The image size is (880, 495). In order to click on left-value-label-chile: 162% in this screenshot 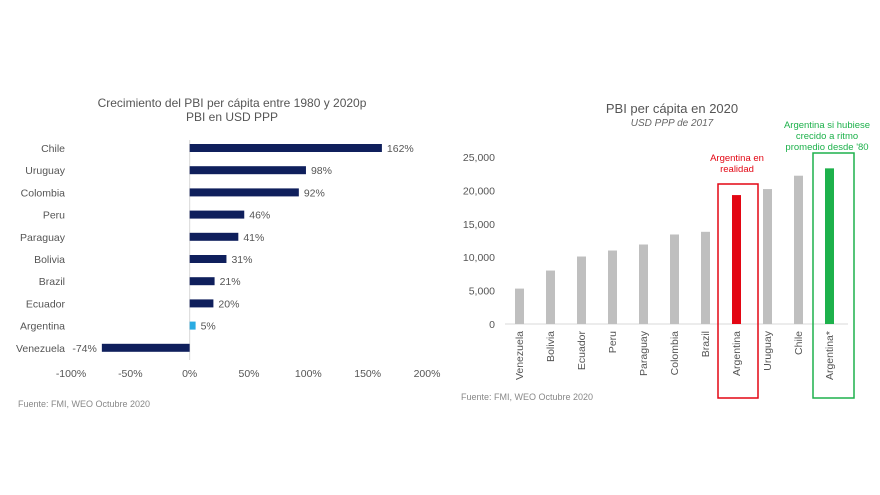, I will do `click(400, 149)`.